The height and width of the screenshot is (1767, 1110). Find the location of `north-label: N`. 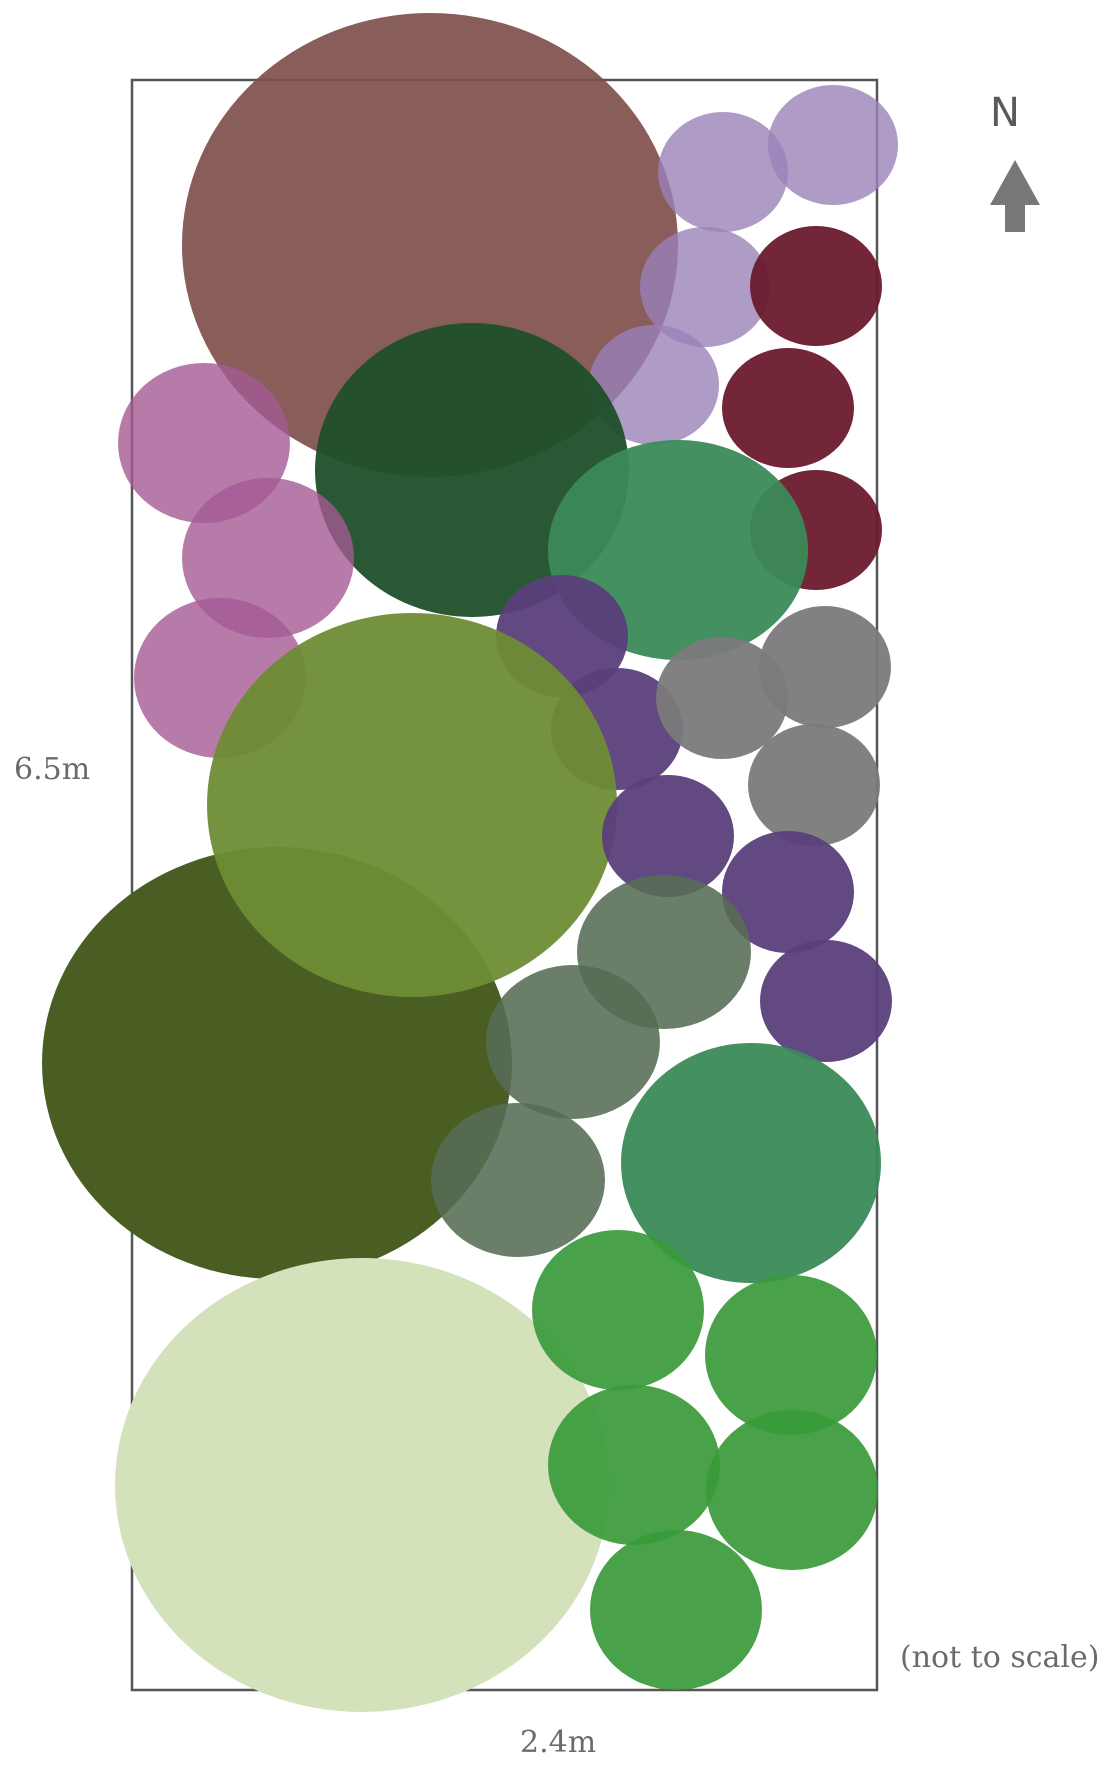

north-label: N is located at coordinates (1005, 113).